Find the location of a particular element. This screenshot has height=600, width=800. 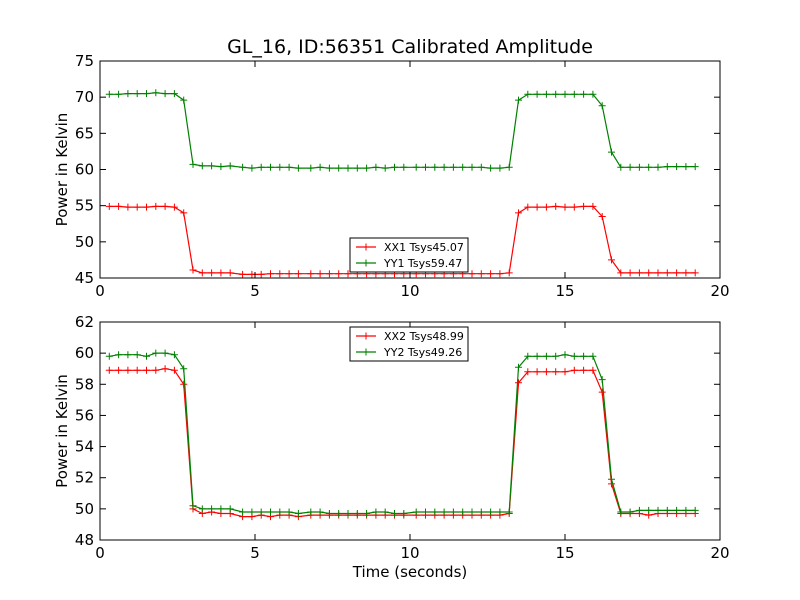

y-tick-label: 54 is located at coordinates (84, 447).